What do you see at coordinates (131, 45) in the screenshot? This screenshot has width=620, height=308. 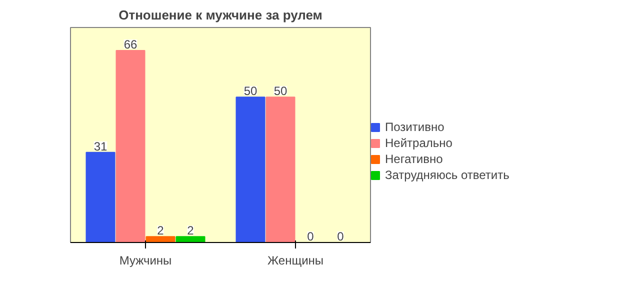 I see `data-label: 66` at bounding box center [131, 45].